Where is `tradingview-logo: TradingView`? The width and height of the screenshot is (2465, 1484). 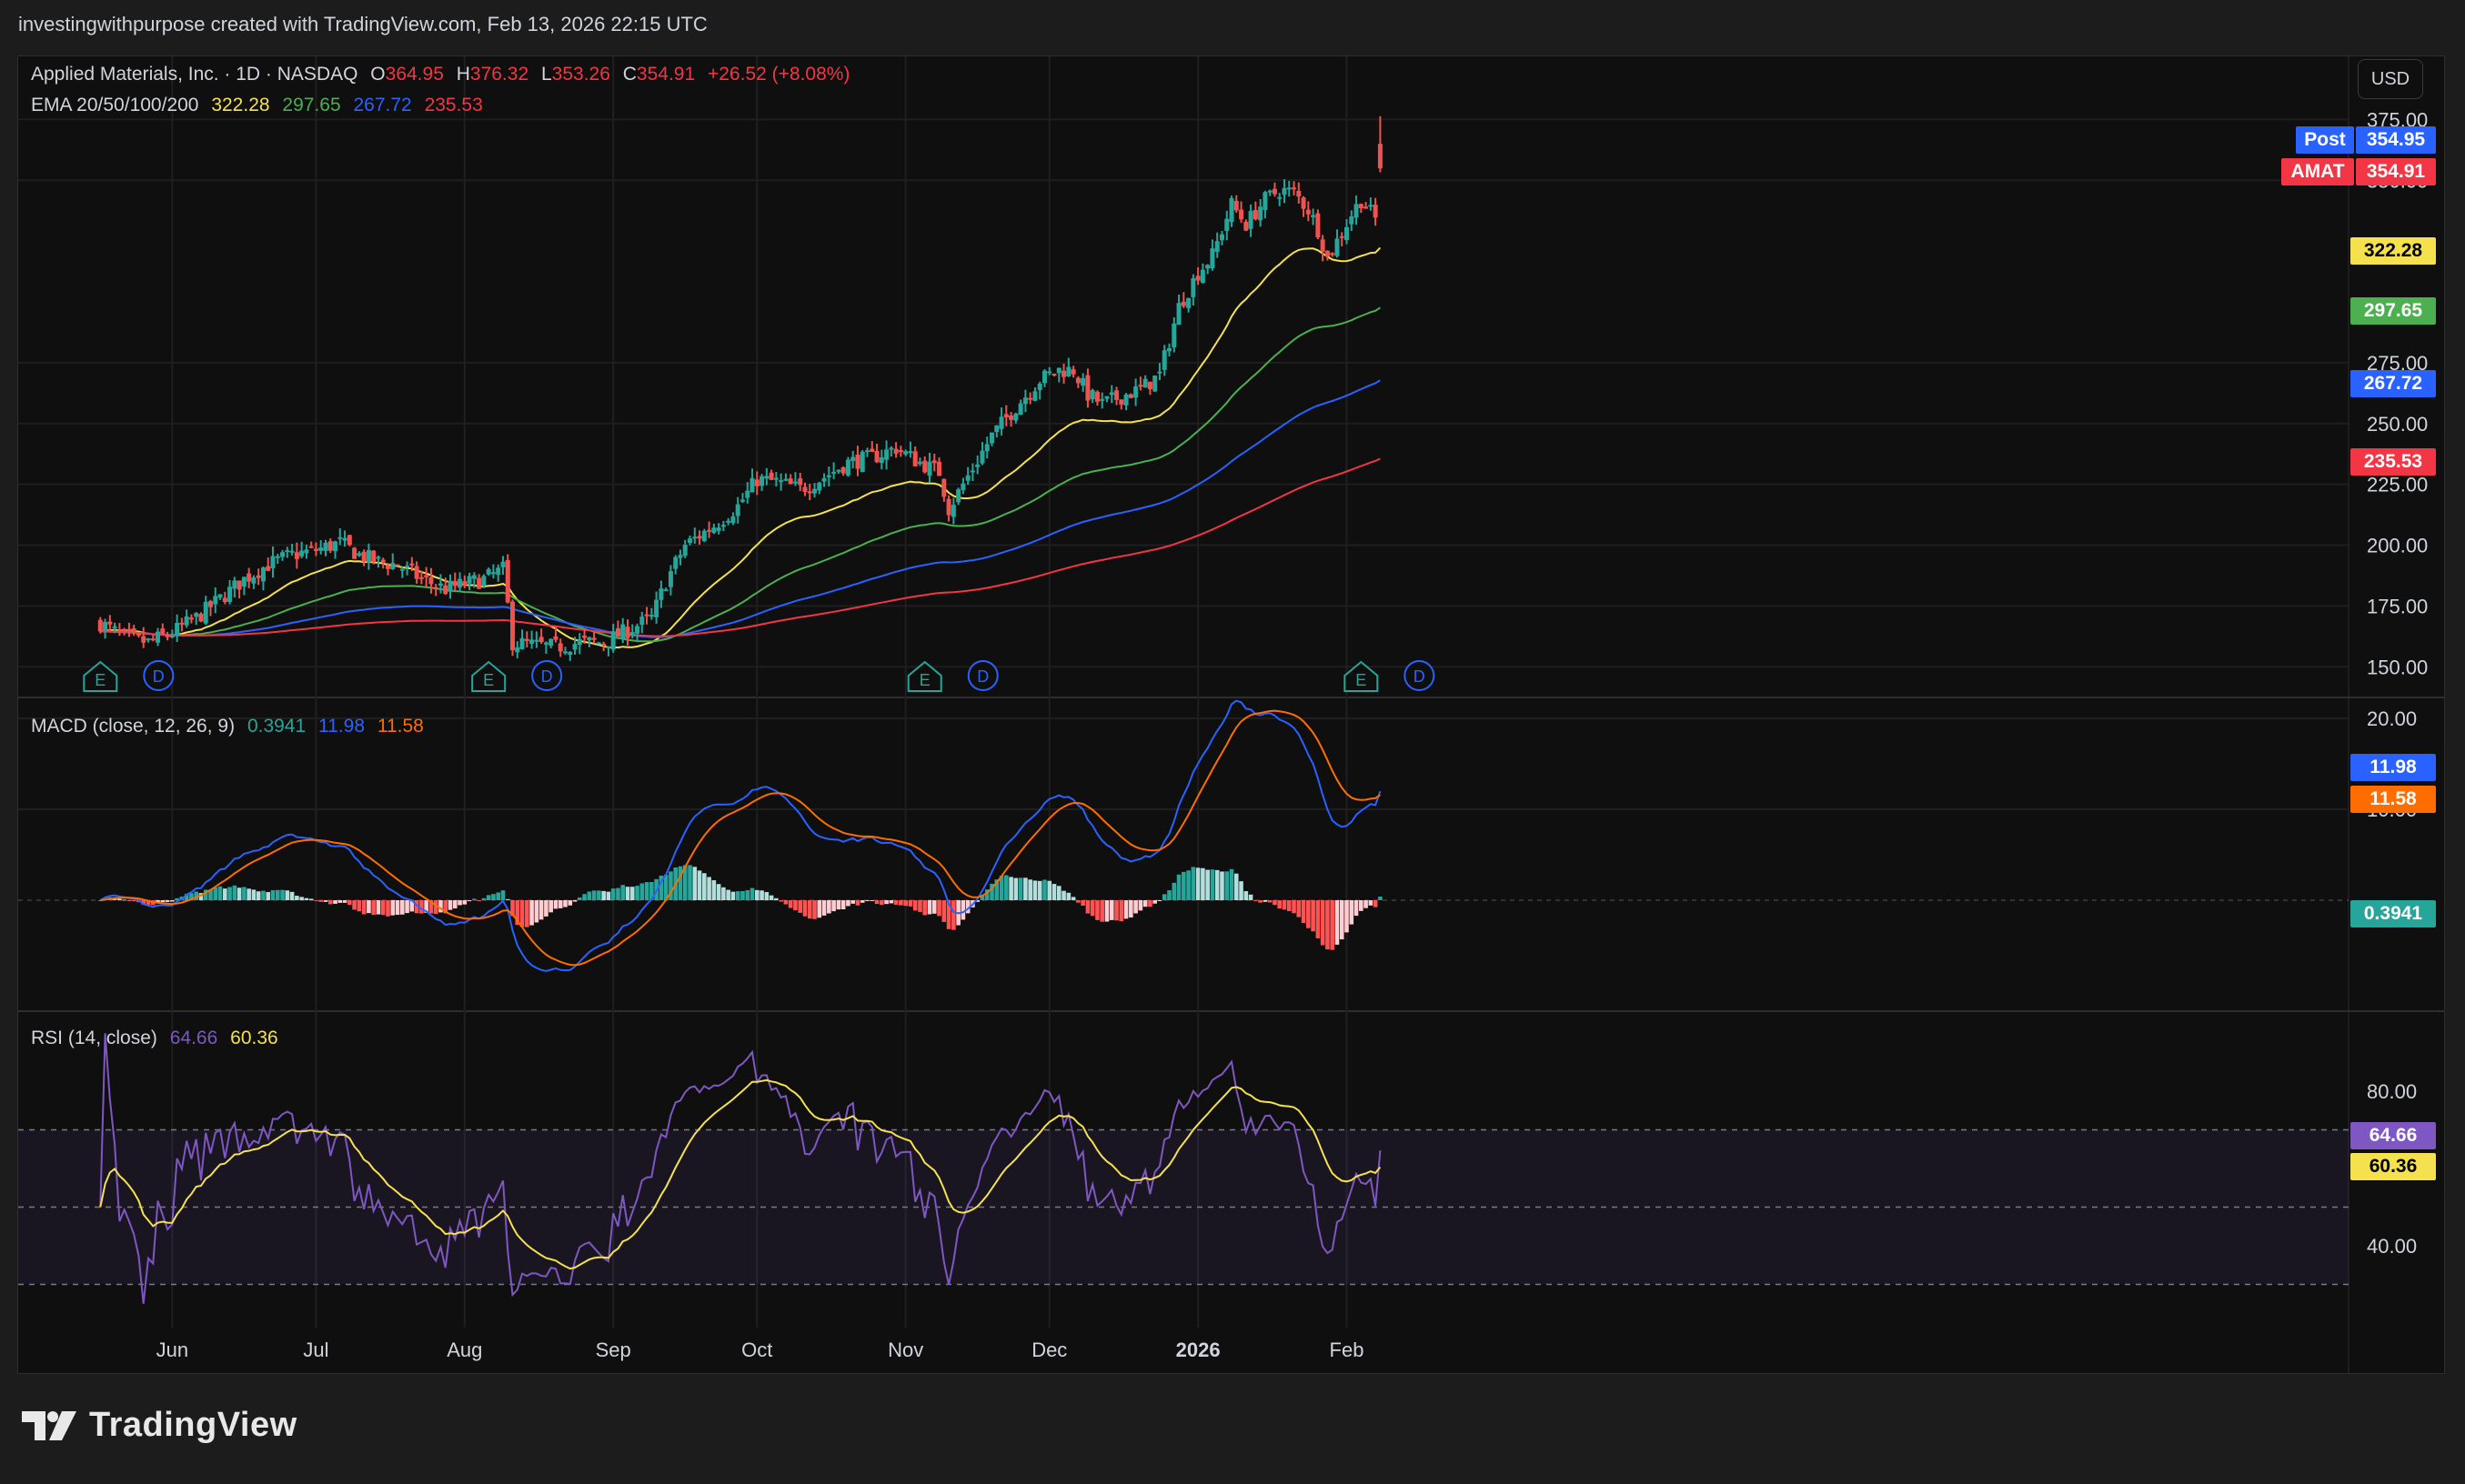
tradingview-logo: TradingView is located at coordinates (160, 1425).